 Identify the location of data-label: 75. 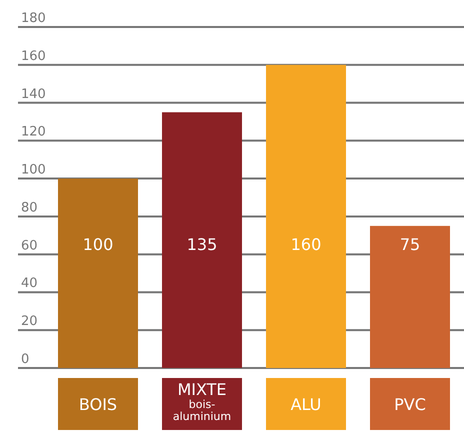
(410, 244).